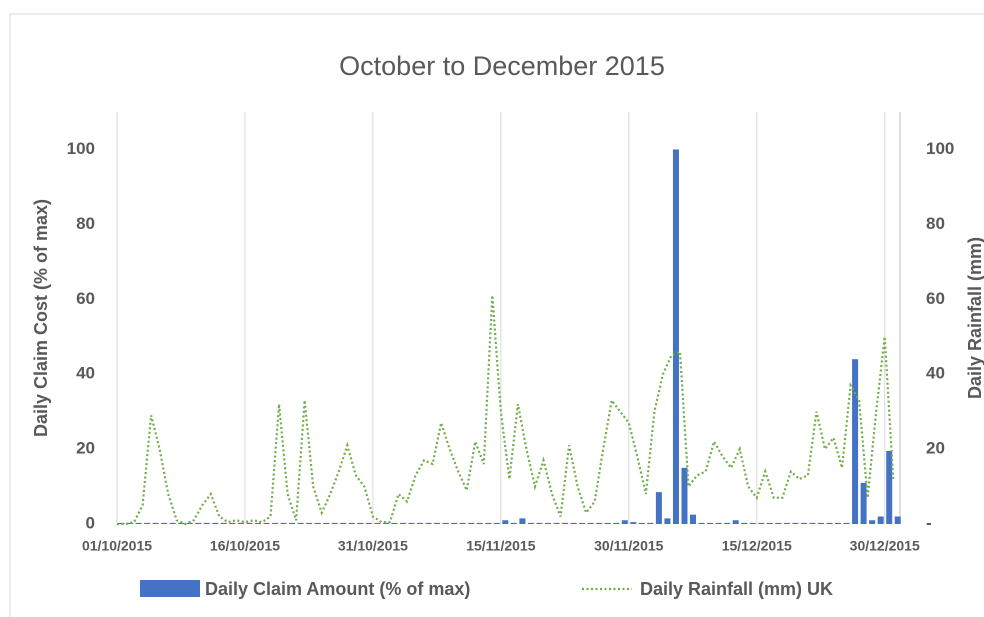 The height and width of the screenshot is (617, 984). Describe the element at coordinates (90, 522) in the screenshot. I see `y-tick-label: 0` at that location.